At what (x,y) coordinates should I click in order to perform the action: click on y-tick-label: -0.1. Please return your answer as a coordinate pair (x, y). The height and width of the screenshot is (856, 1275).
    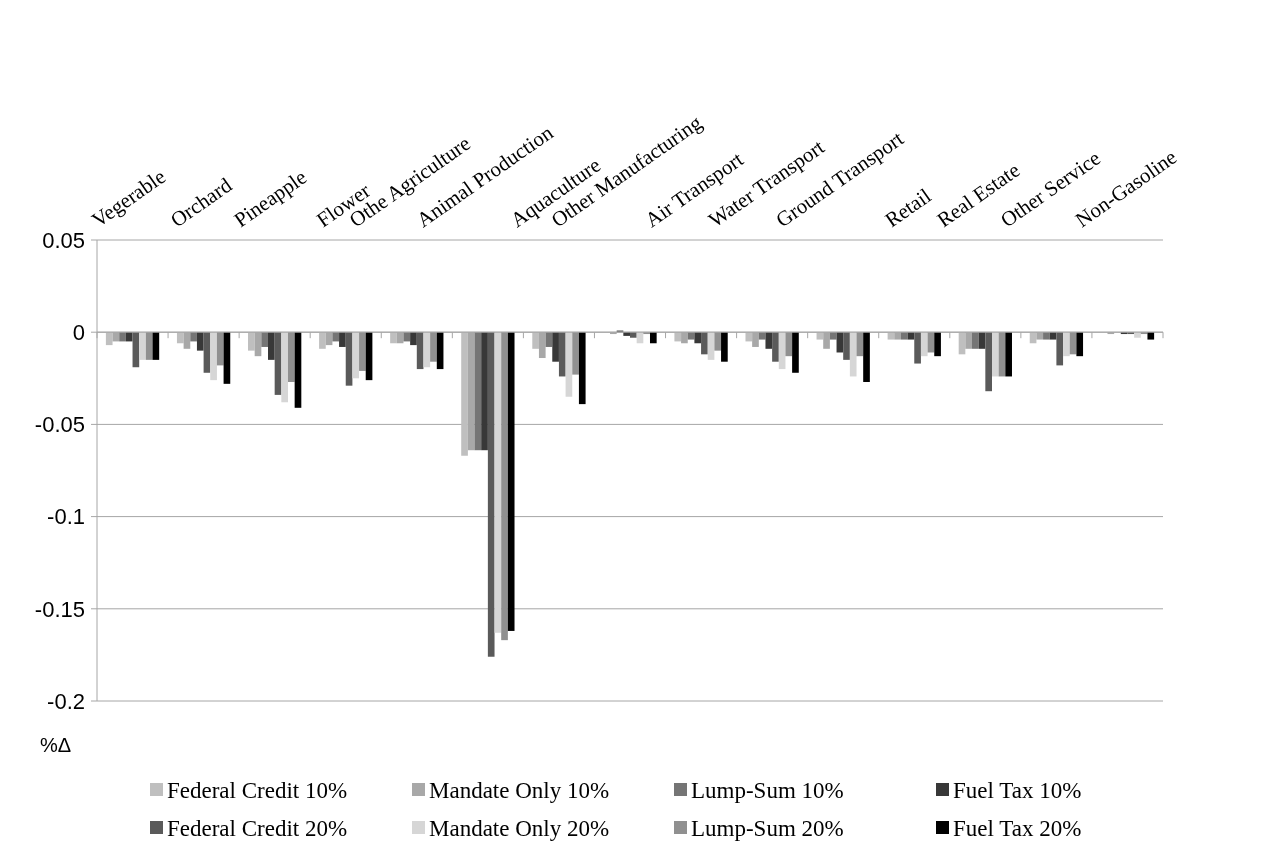
    Looking at the image, I should click on (66, 517).